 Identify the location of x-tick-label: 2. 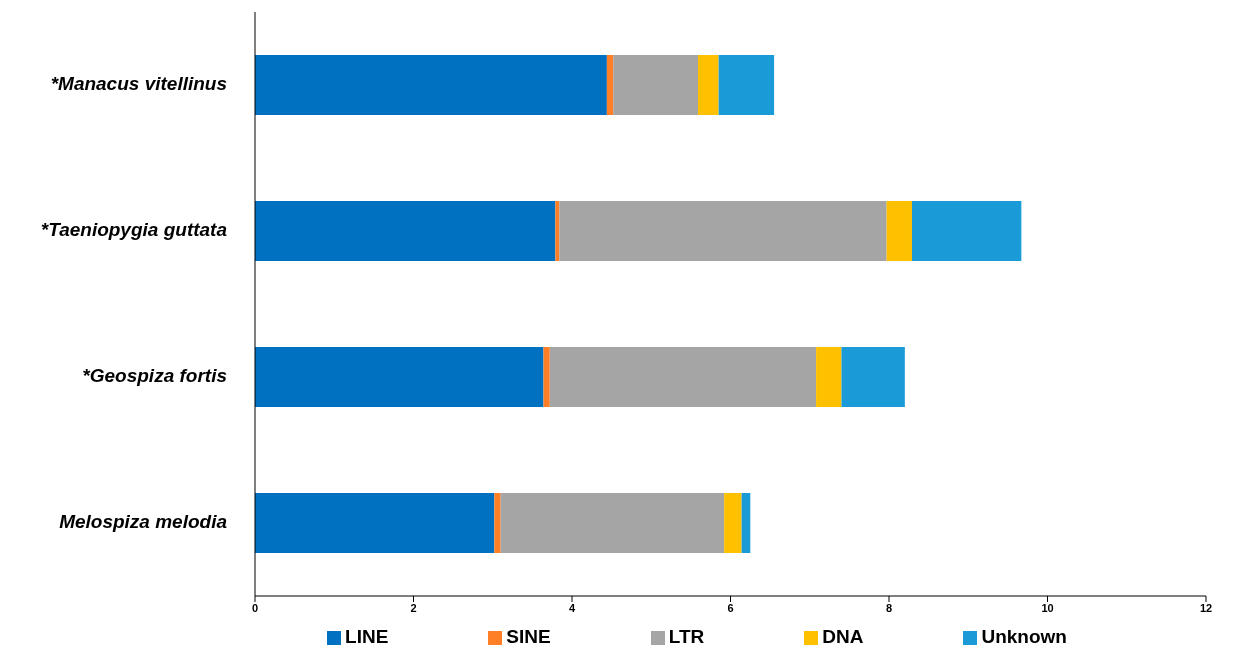
(413, 607).